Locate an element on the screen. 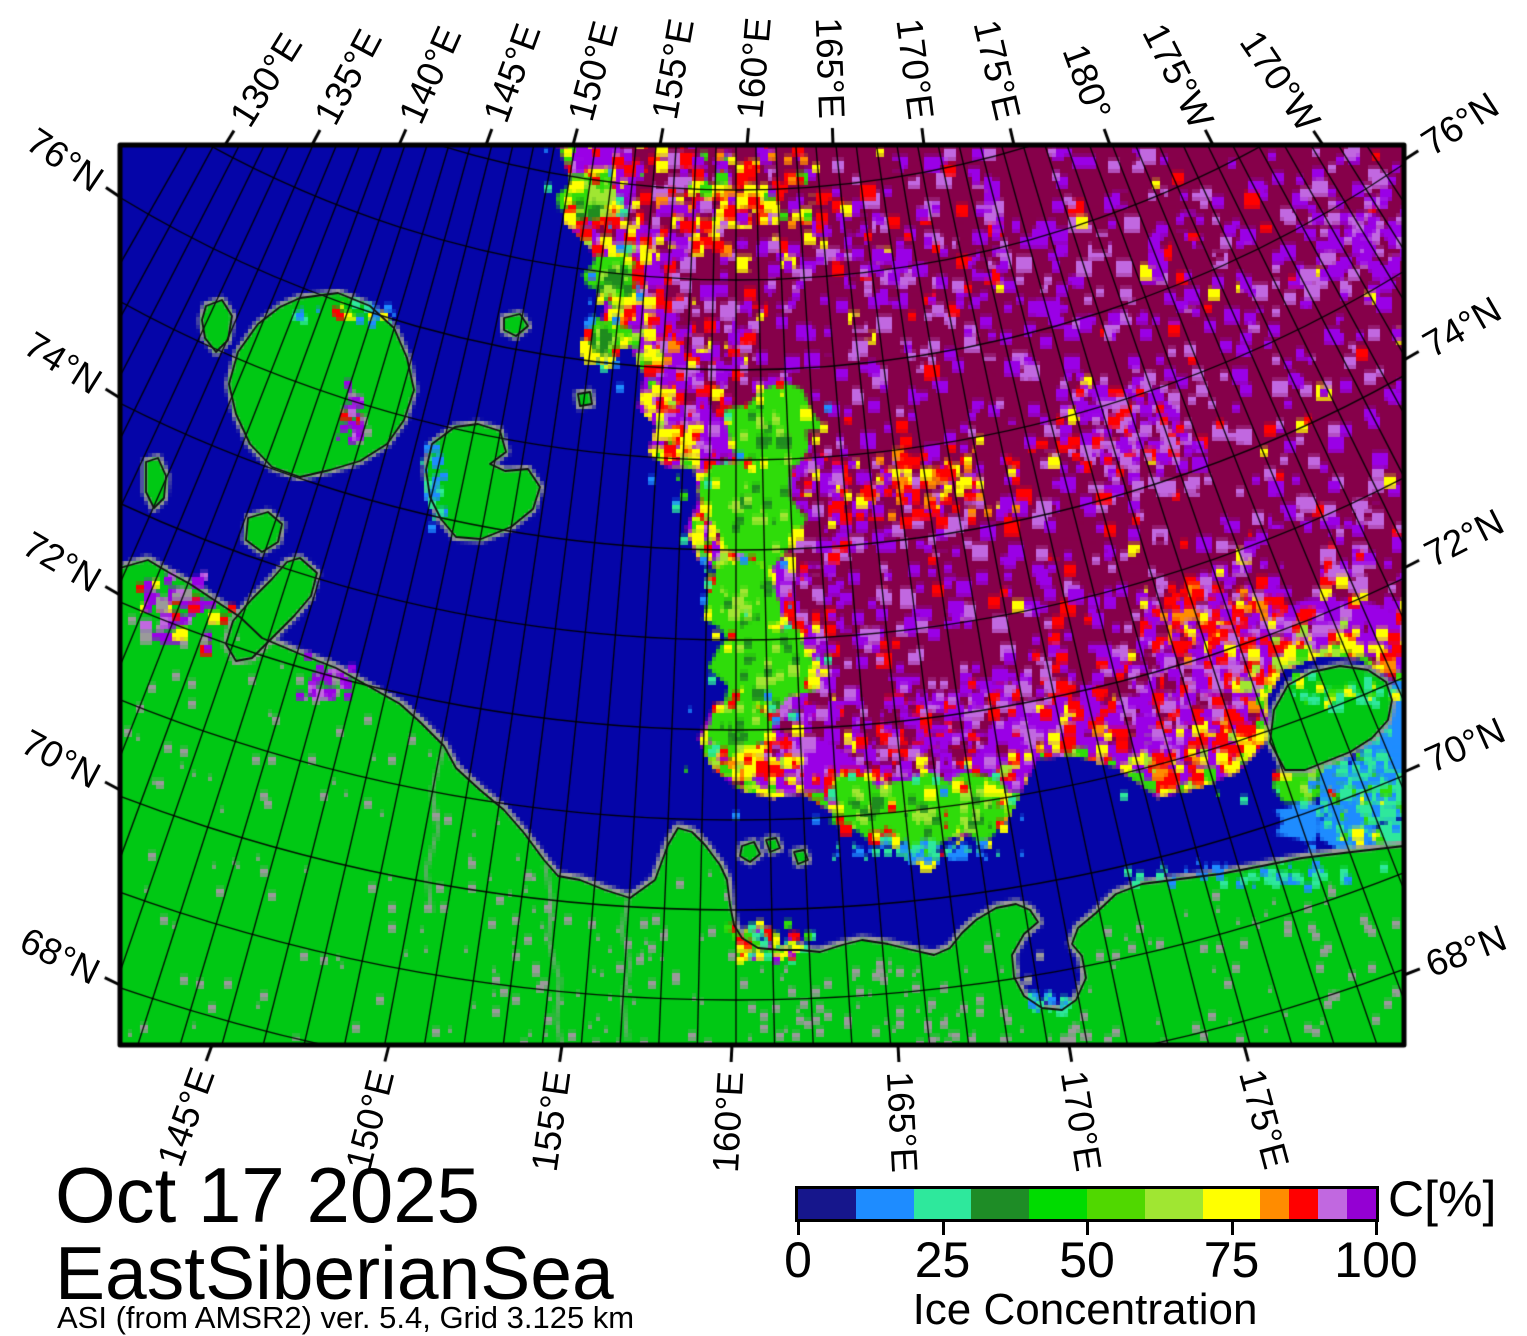  axis-label-top-165°E: 165°E is located at coordinates (830, 68).